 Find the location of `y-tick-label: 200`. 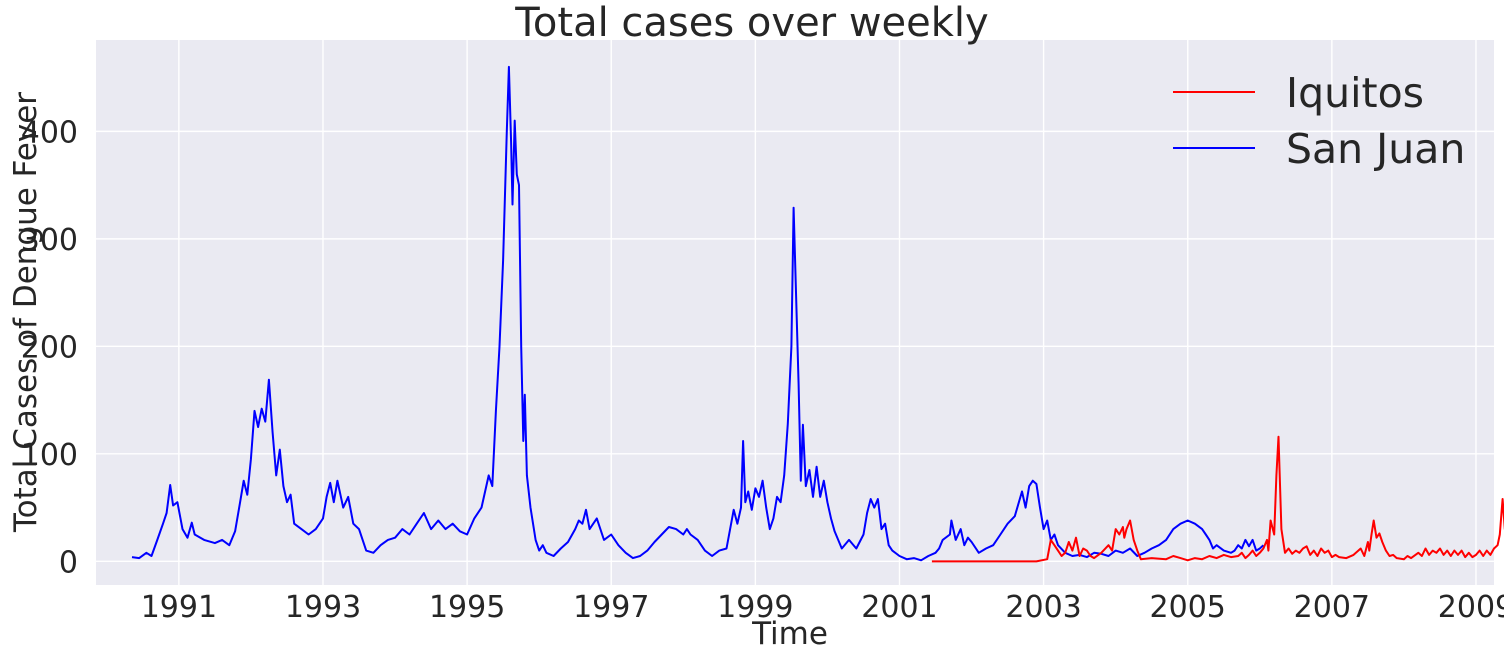

y-tick-label: 200 is located at coordinates (49, 347).